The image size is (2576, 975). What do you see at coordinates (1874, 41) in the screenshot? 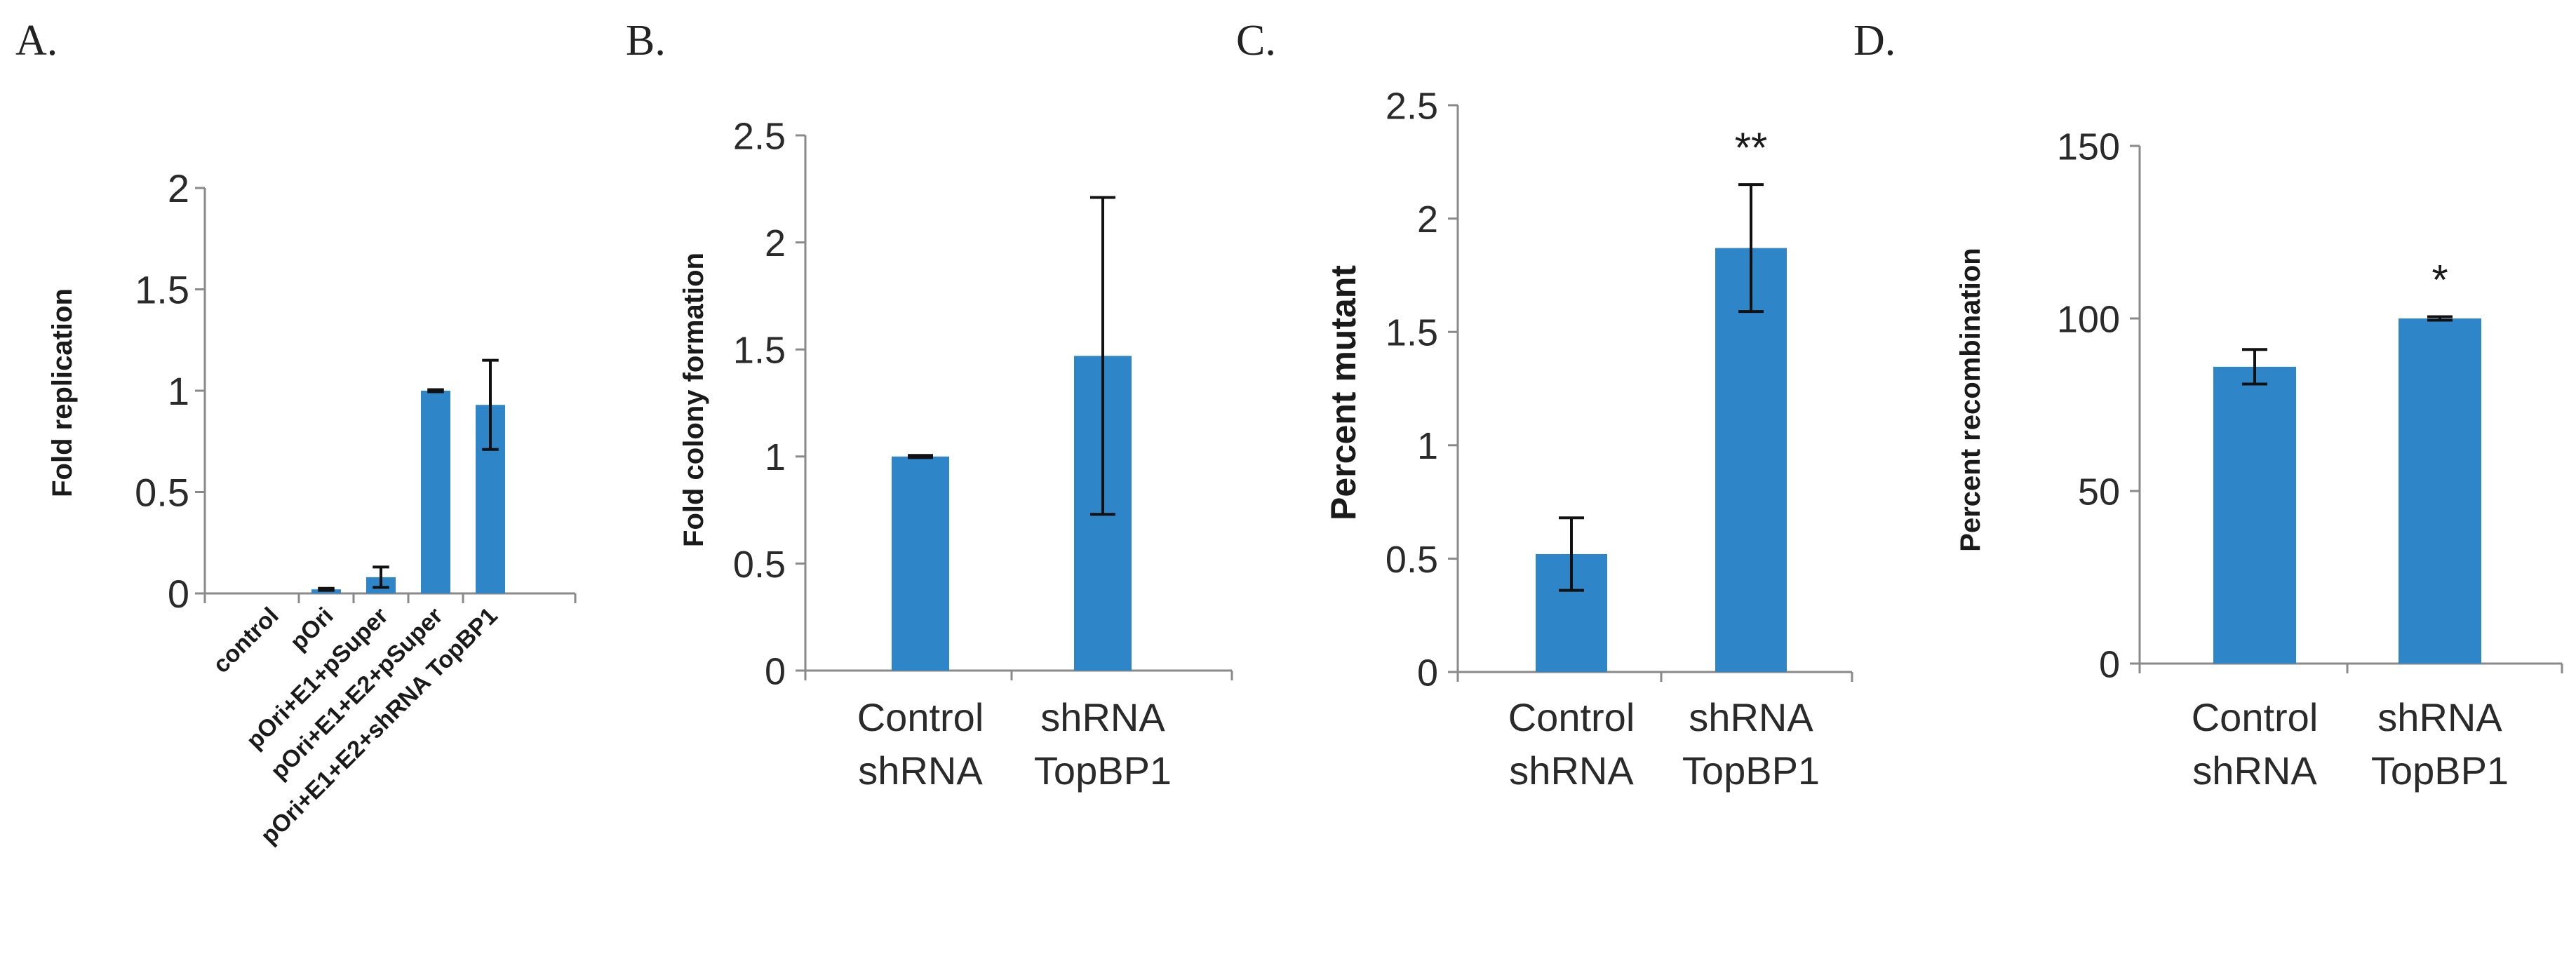
I see `panel-d-letter: D.` at bounding box center [1874, 41].